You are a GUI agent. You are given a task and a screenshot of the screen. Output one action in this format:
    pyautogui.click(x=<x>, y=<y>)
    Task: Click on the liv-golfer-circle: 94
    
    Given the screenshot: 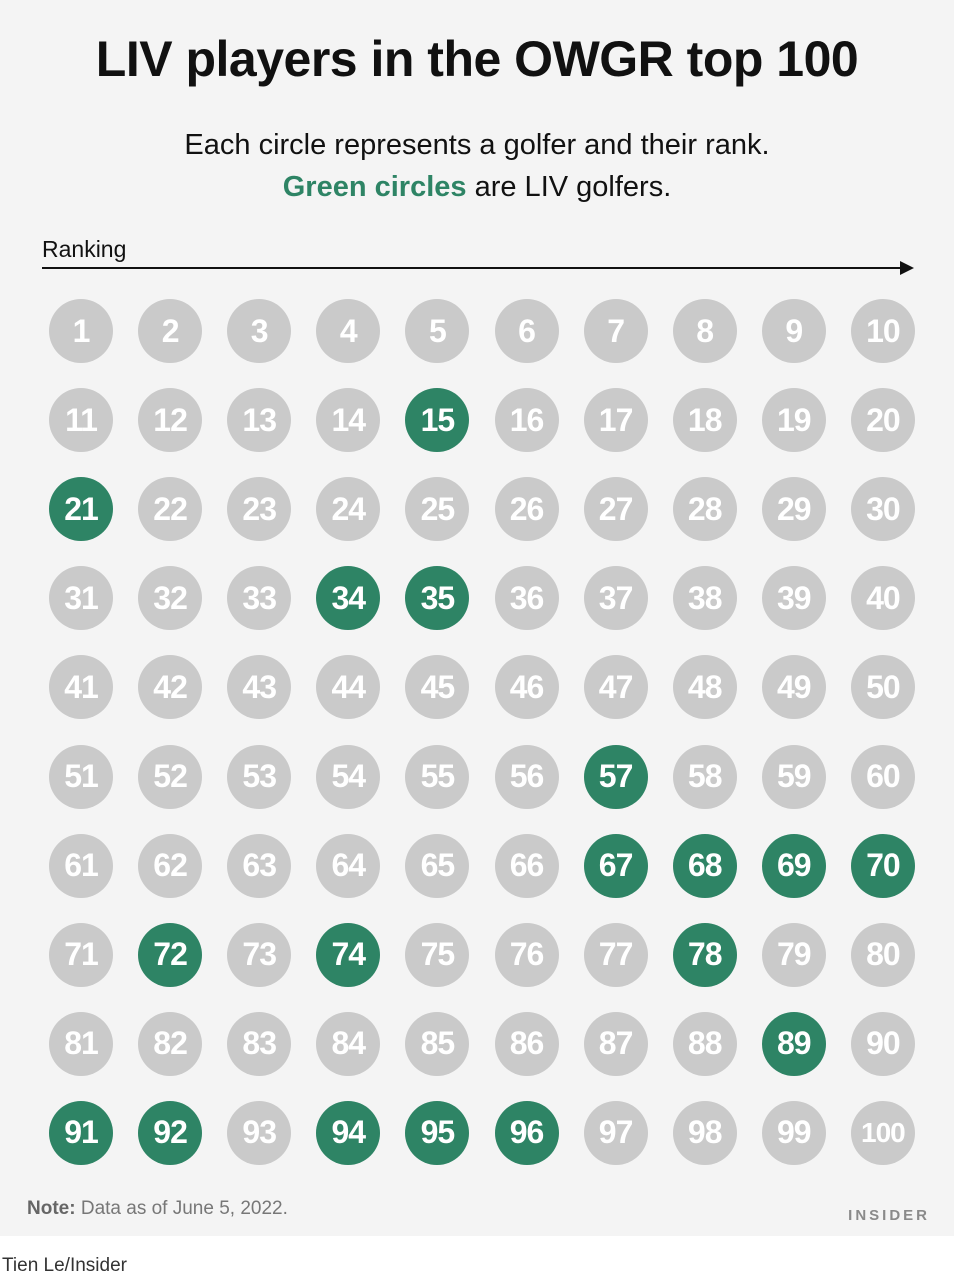 What is the action you would take?
    pyautogui.click(x=348, y=1132)
    